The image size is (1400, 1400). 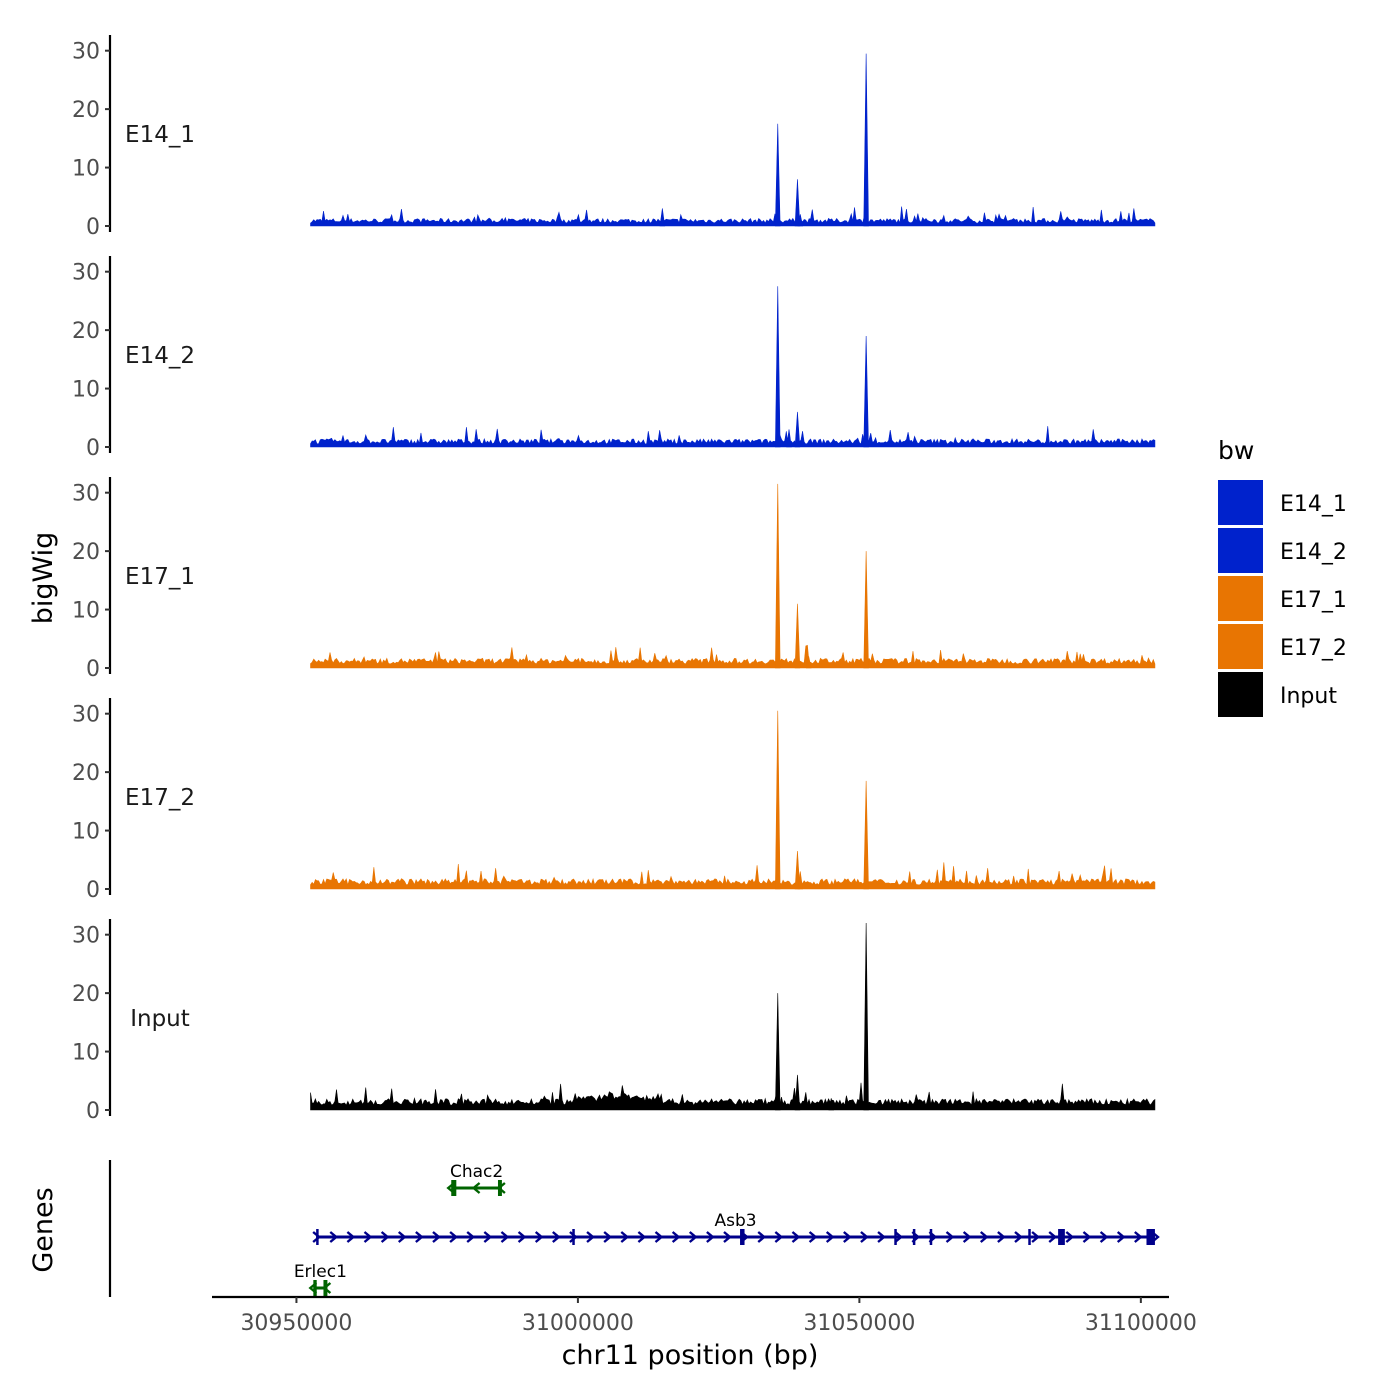 I want to click on x-tick-label: 31000000, so click(x=578, y=1323).